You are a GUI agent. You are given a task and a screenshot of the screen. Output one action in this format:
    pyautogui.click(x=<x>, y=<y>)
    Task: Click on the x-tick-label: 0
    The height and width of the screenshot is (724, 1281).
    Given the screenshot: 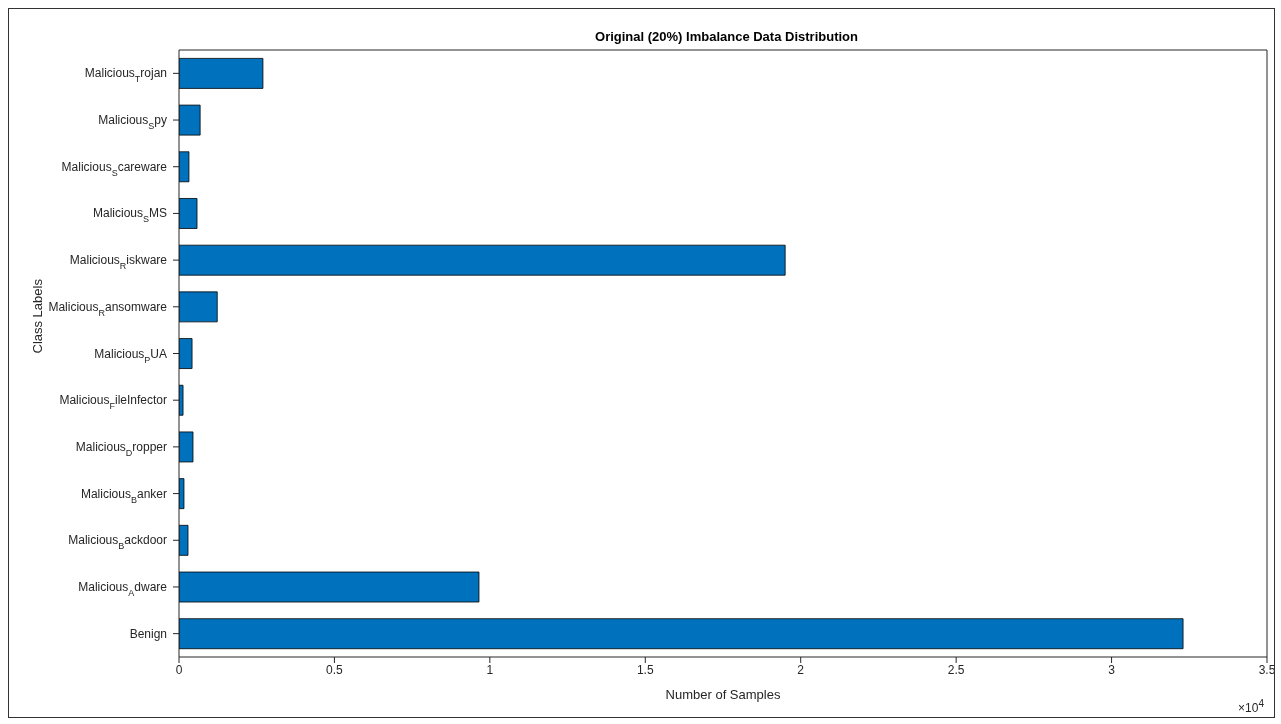 What is the action you would take?
    pyautogui.click(x=179, y=669)
    